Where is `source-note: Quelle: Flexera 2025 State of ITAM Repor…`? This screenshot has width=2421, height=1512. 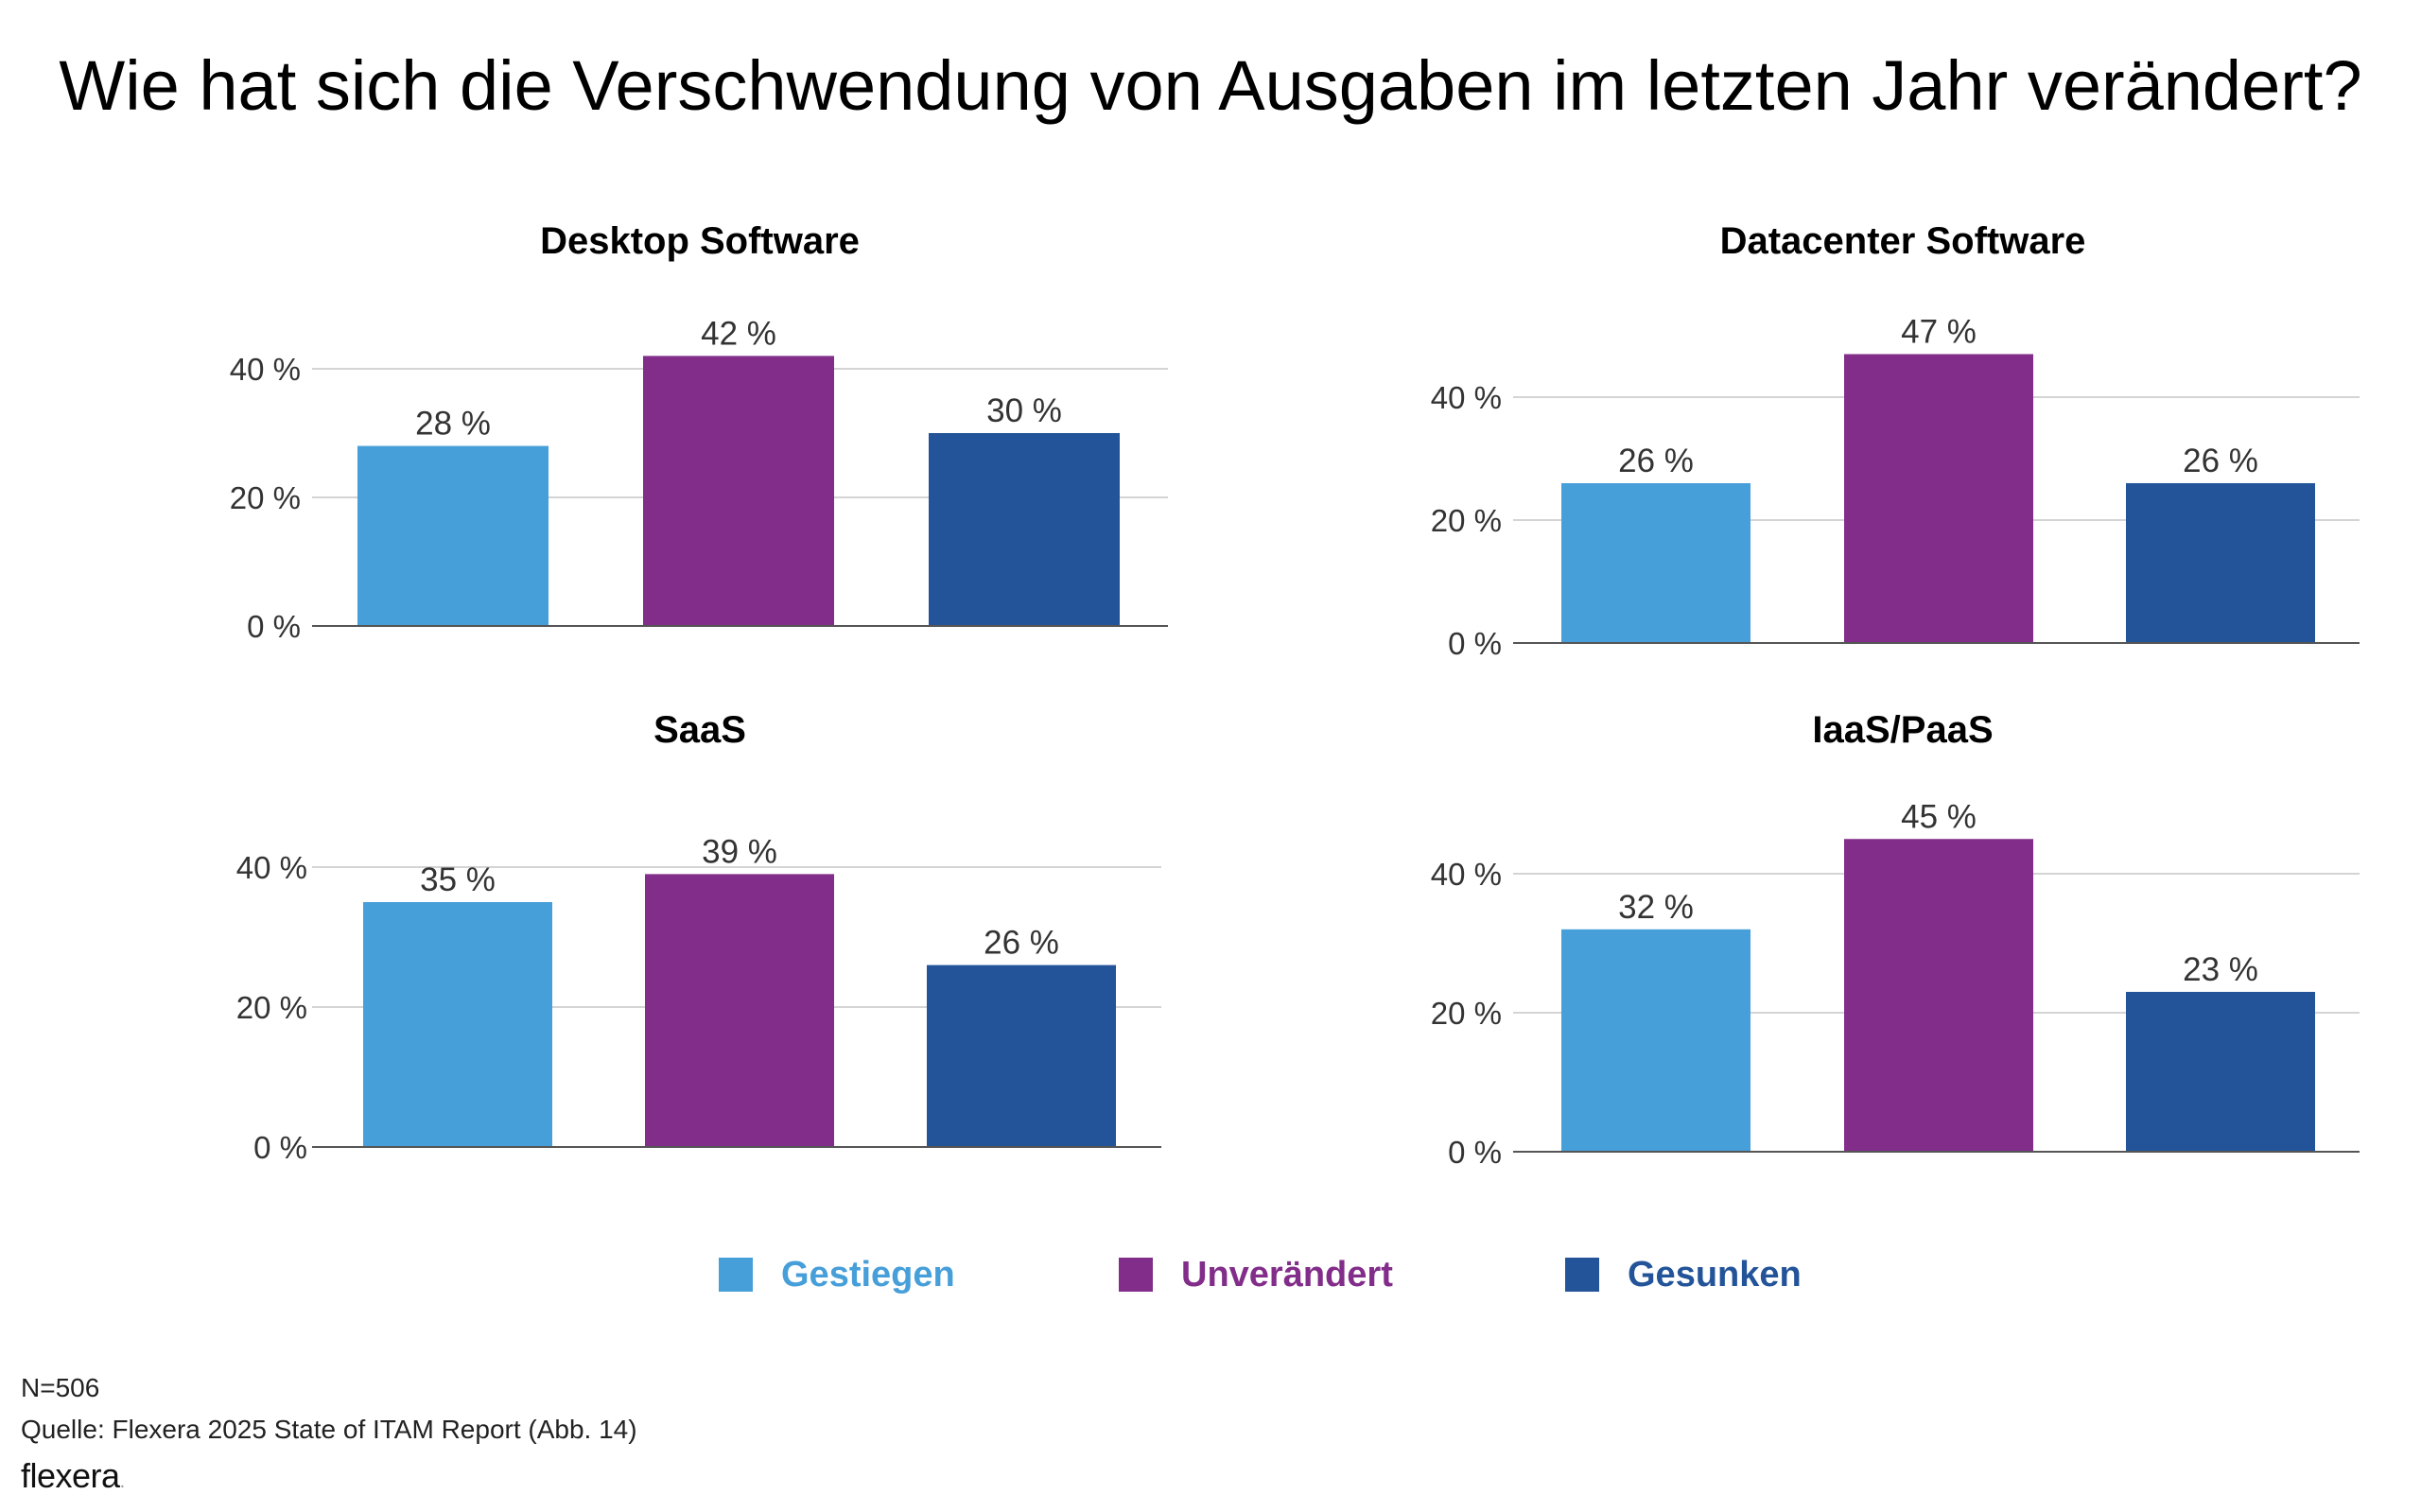
source-note: Quelle: Flexera 2025 State of ITAM Repor… is located at coordinates (329, 1429).